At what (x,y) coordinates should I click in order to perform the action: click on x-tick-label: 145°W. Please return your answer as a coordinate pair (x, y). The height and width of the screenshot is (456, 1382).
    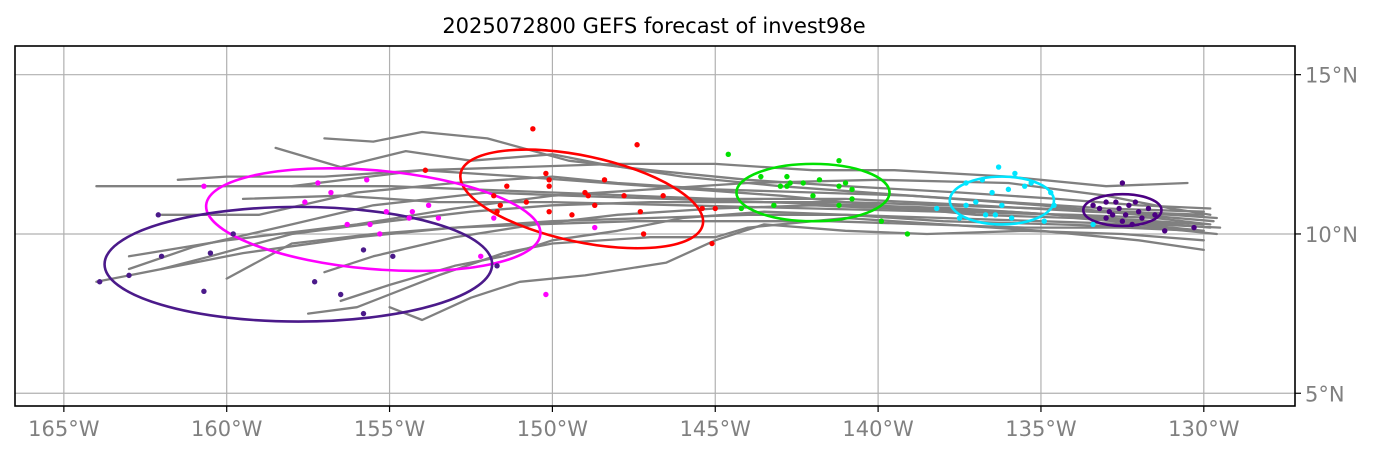
    Looking at the image, I should click on (716, 429).